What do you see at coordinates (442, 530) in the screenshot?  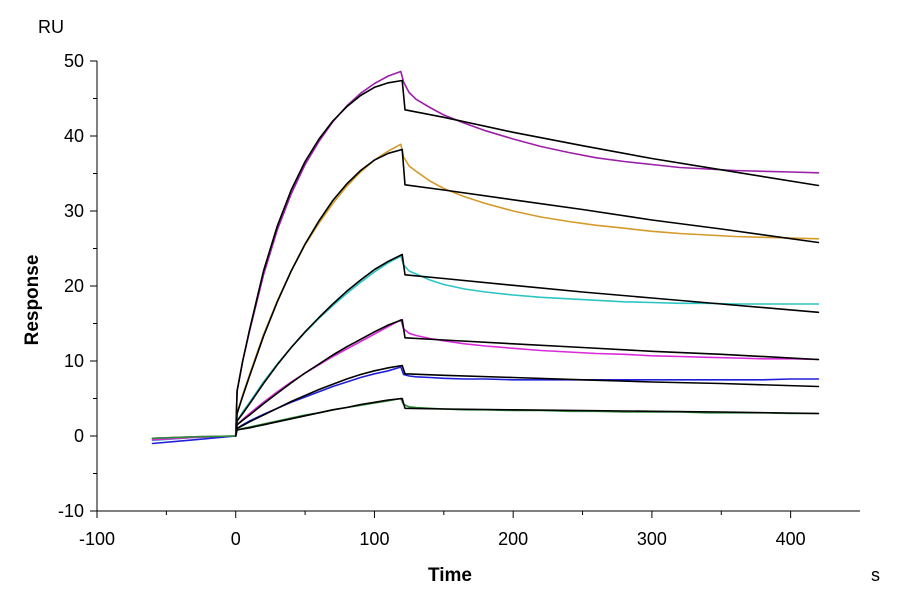 I see `x-axis-ticks: -100 0 100 200 300 400` at bounding box center [442, 530].